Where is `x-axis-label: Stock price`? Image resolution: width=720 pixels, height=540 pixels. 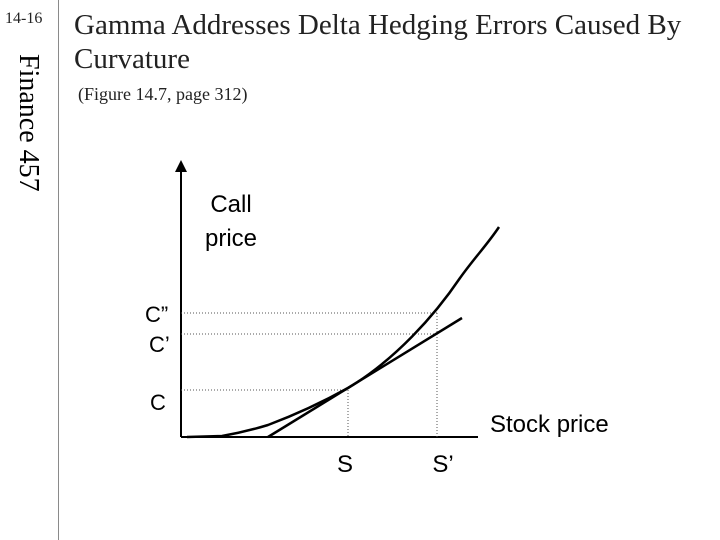
x-axis-label: Stock price is located at coordinates (549, 424).